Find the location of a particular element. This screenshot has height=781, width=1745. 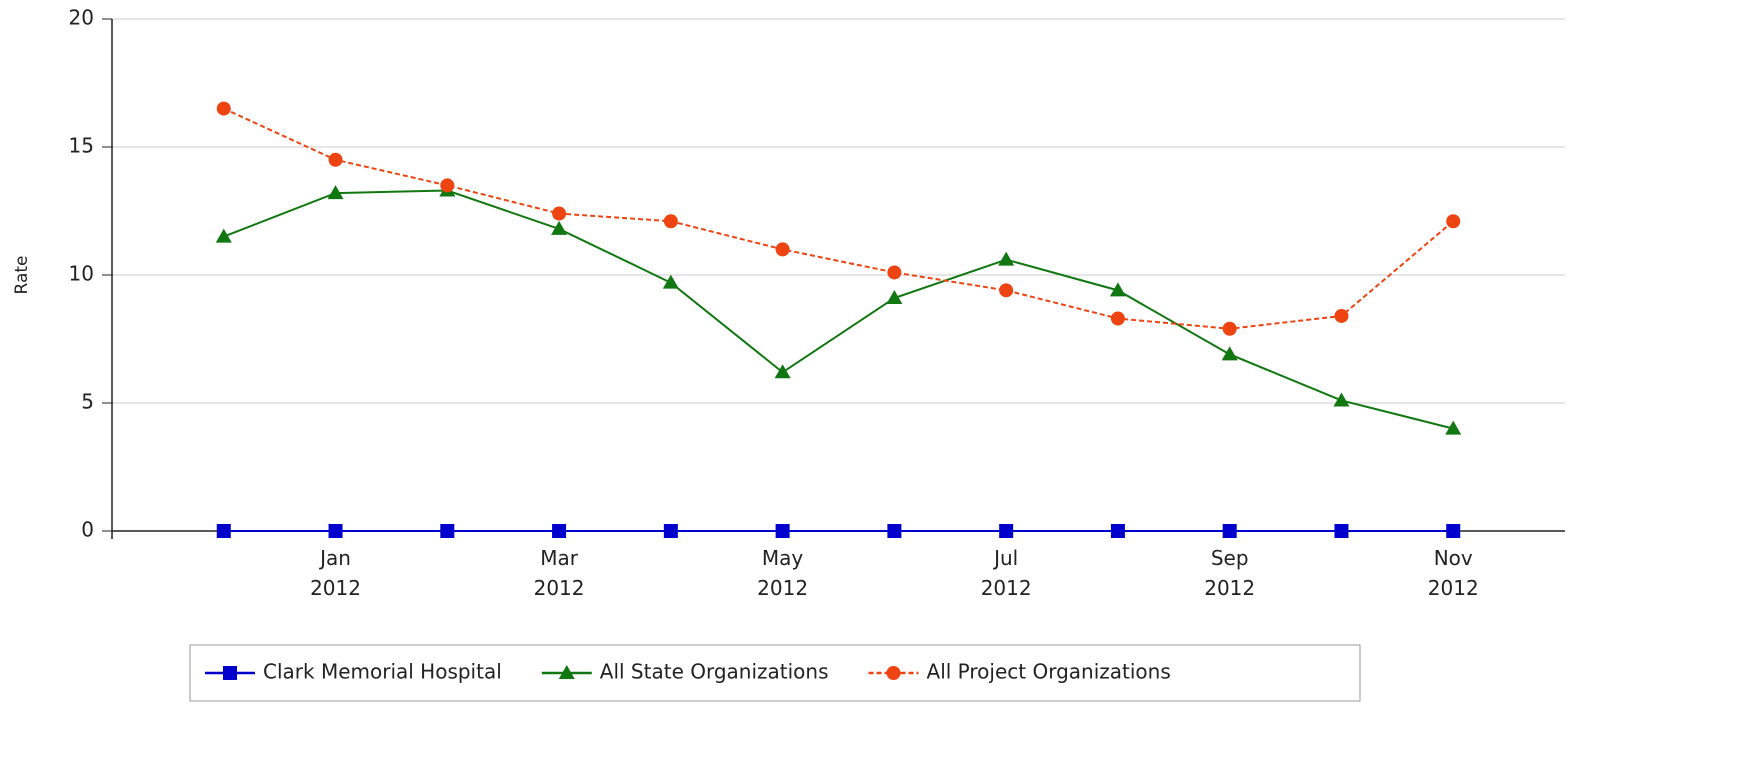

x-tick-label: Jan 2012 is located at coordinates (335, 573).